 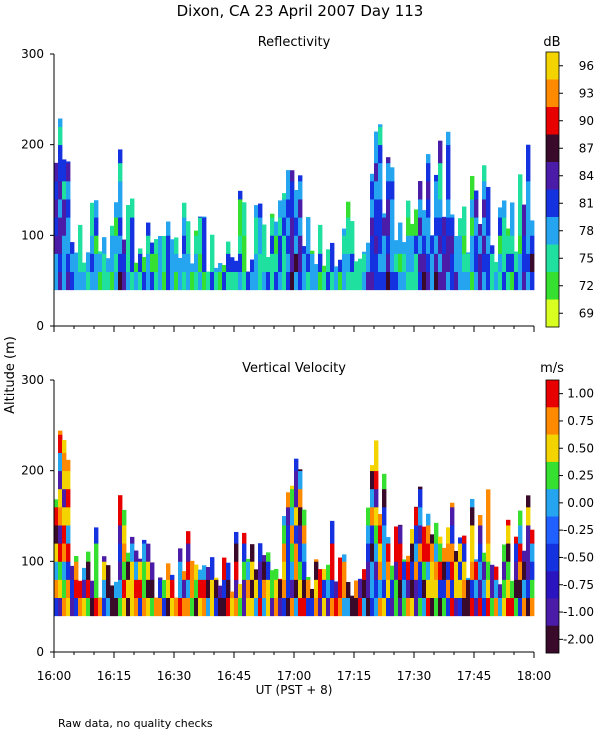 I want to click on vertical-velocity-colorbar-unit: m/s, so click(x=552, y=368).